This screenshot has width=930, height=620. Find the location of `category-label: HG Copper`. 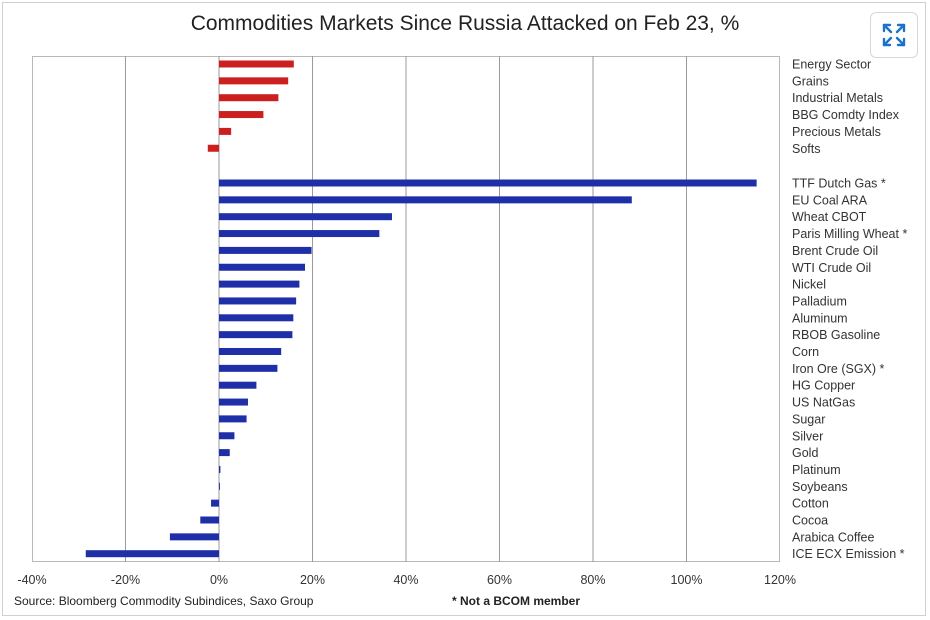

category-label: HG Copper is located at coordinates (823, 386).